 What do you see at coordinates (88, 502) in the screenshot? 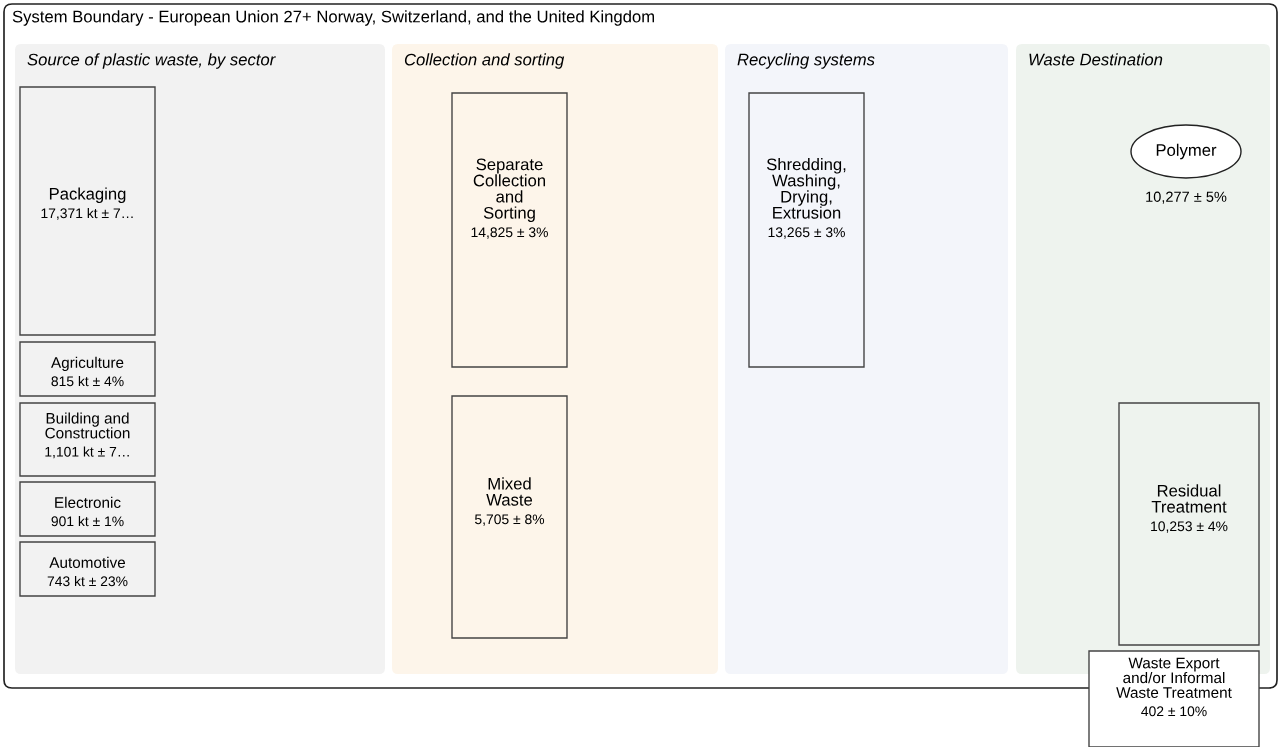
I see `category-label: Electronic` at bounding box center [88, 502].